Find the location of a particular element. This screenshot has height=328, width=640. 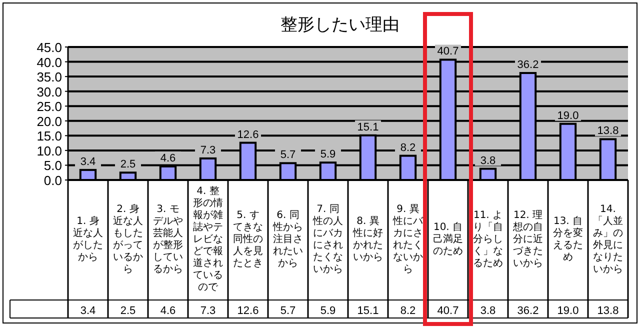

data-label: 5.9 is located at coordinates (328, 311).